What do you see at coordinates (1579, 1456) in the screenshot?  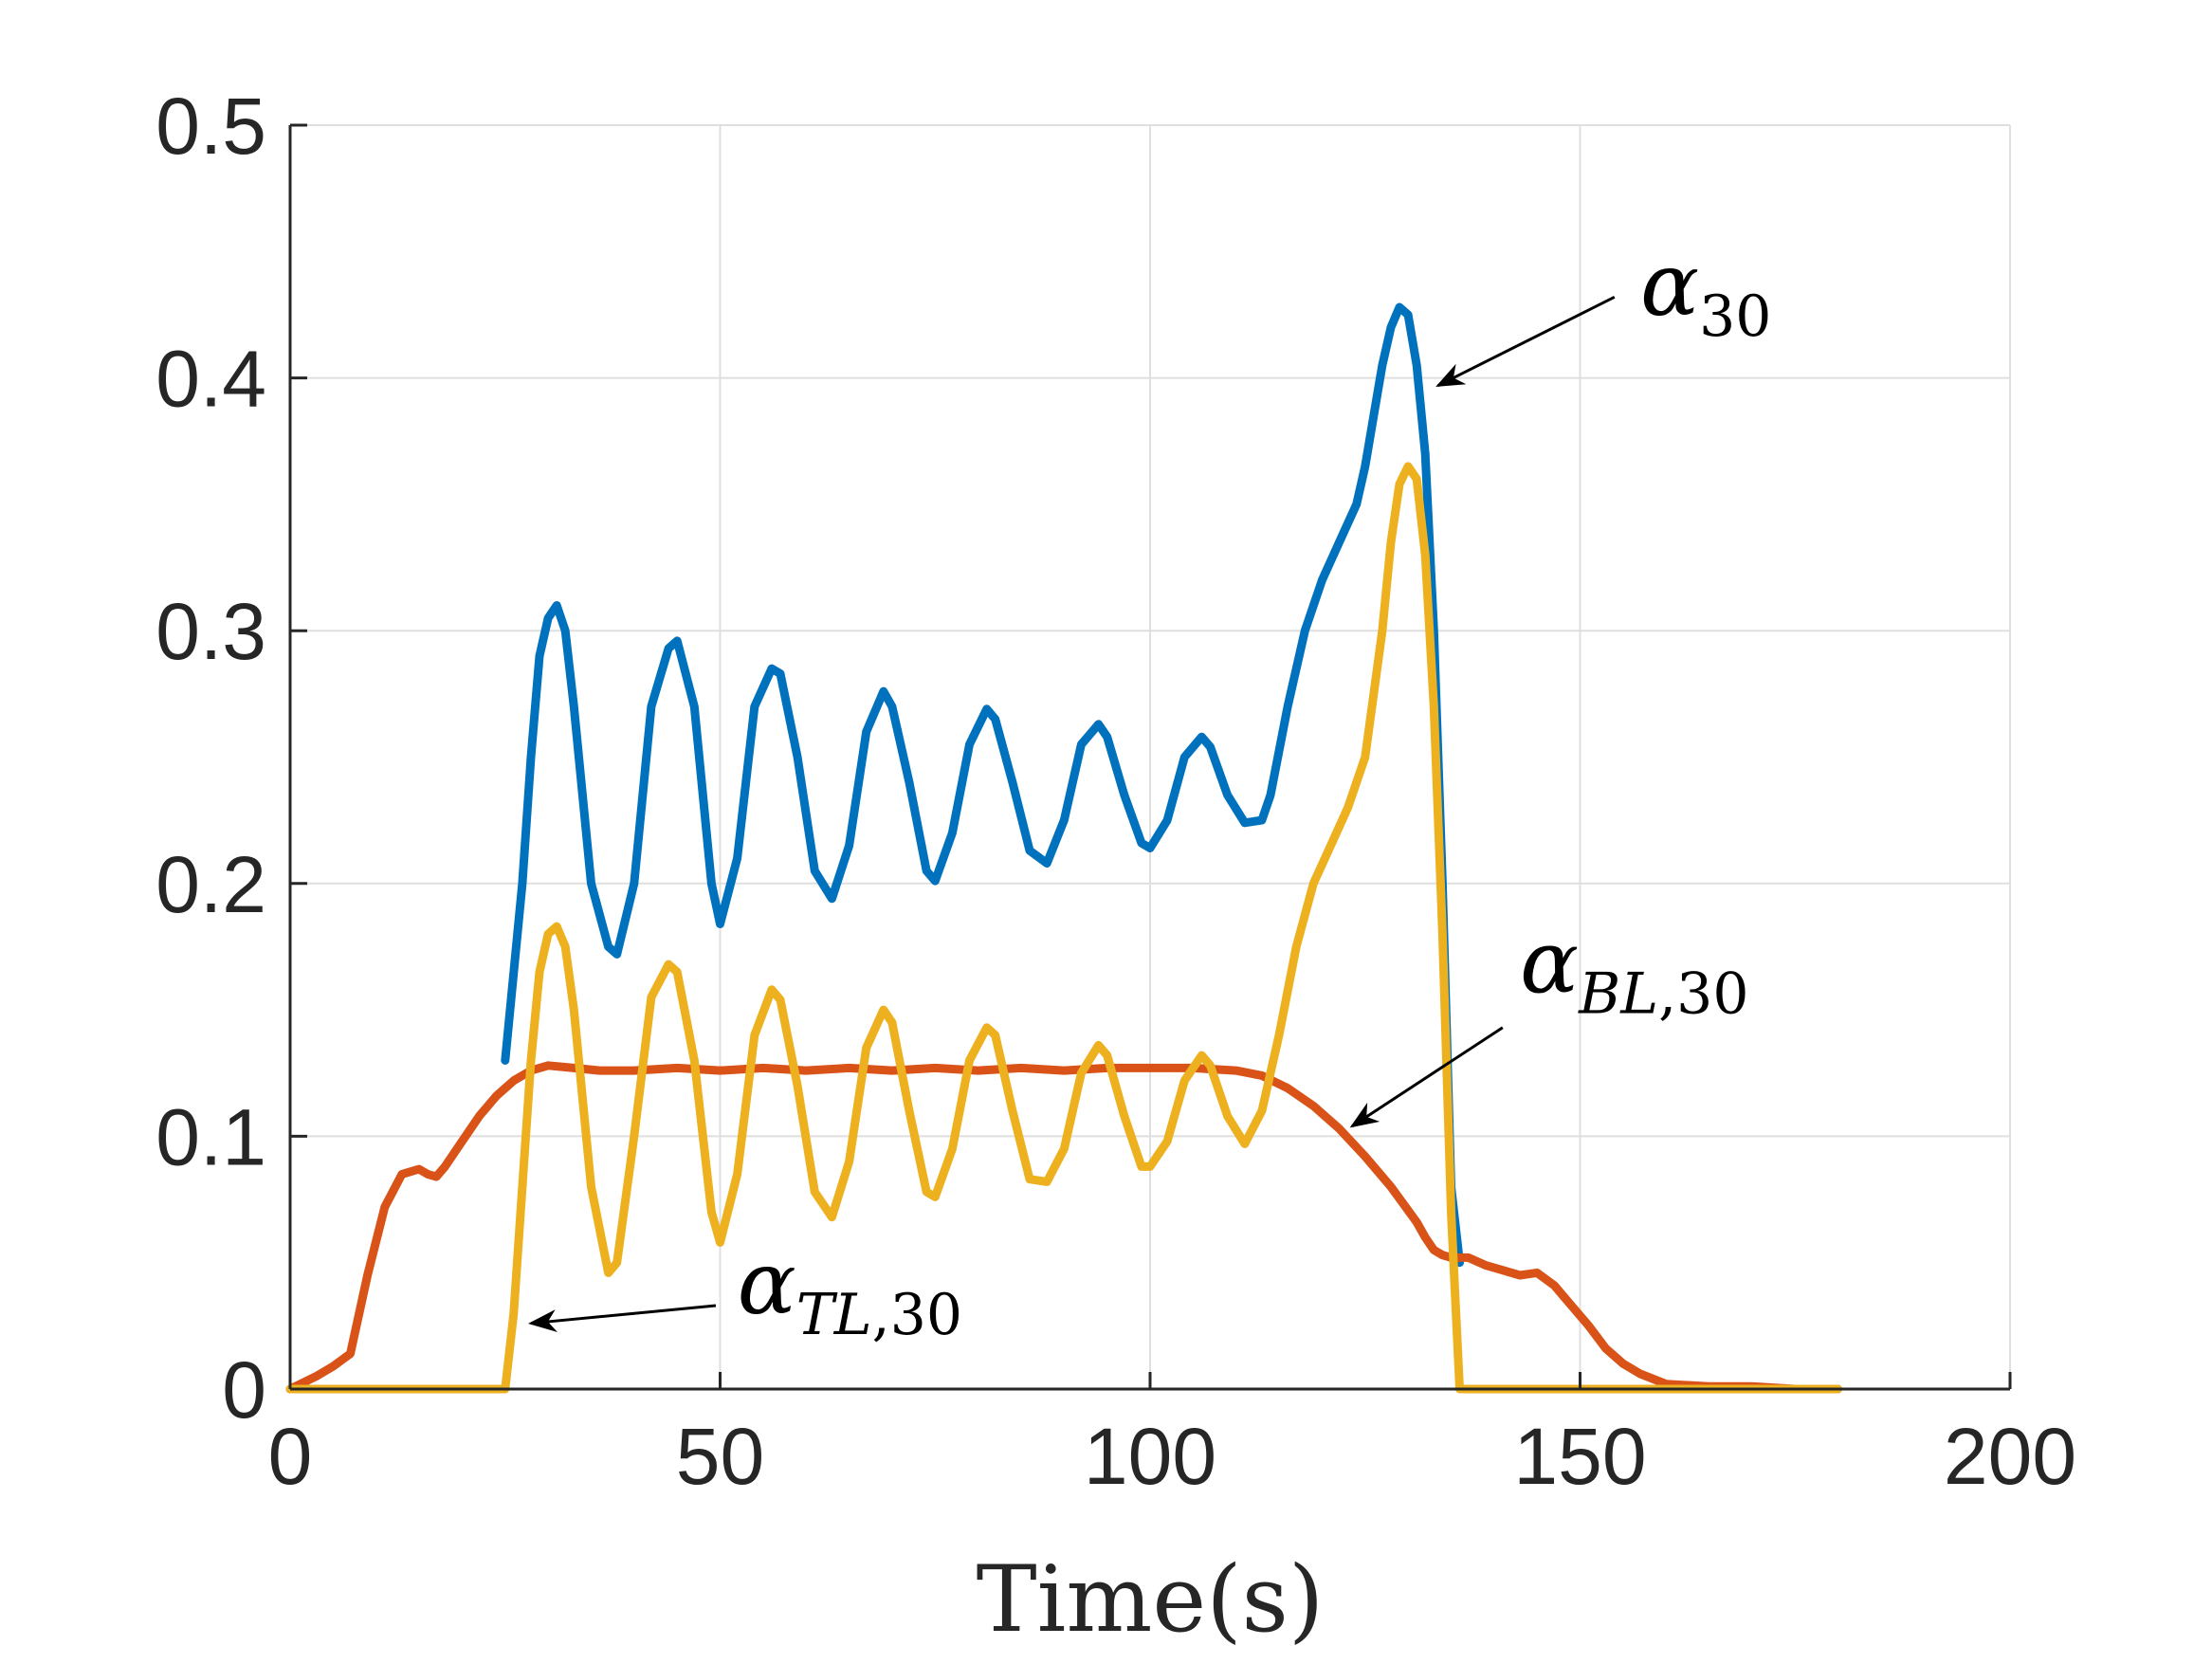 I see `x-tick-label: 150` at bounding box center [1579, 1456].